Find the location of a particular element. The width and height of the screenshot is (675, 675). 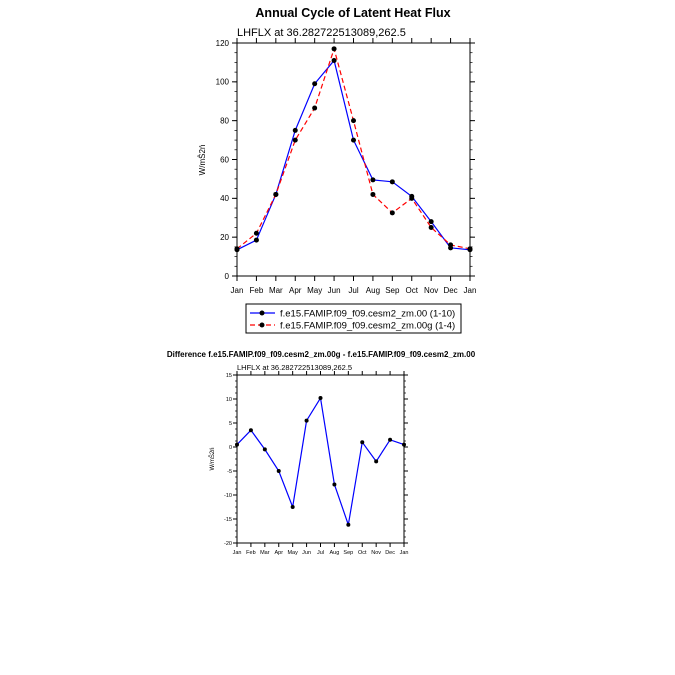

y-tick-label: -10 is located at coordinates (228, 496).